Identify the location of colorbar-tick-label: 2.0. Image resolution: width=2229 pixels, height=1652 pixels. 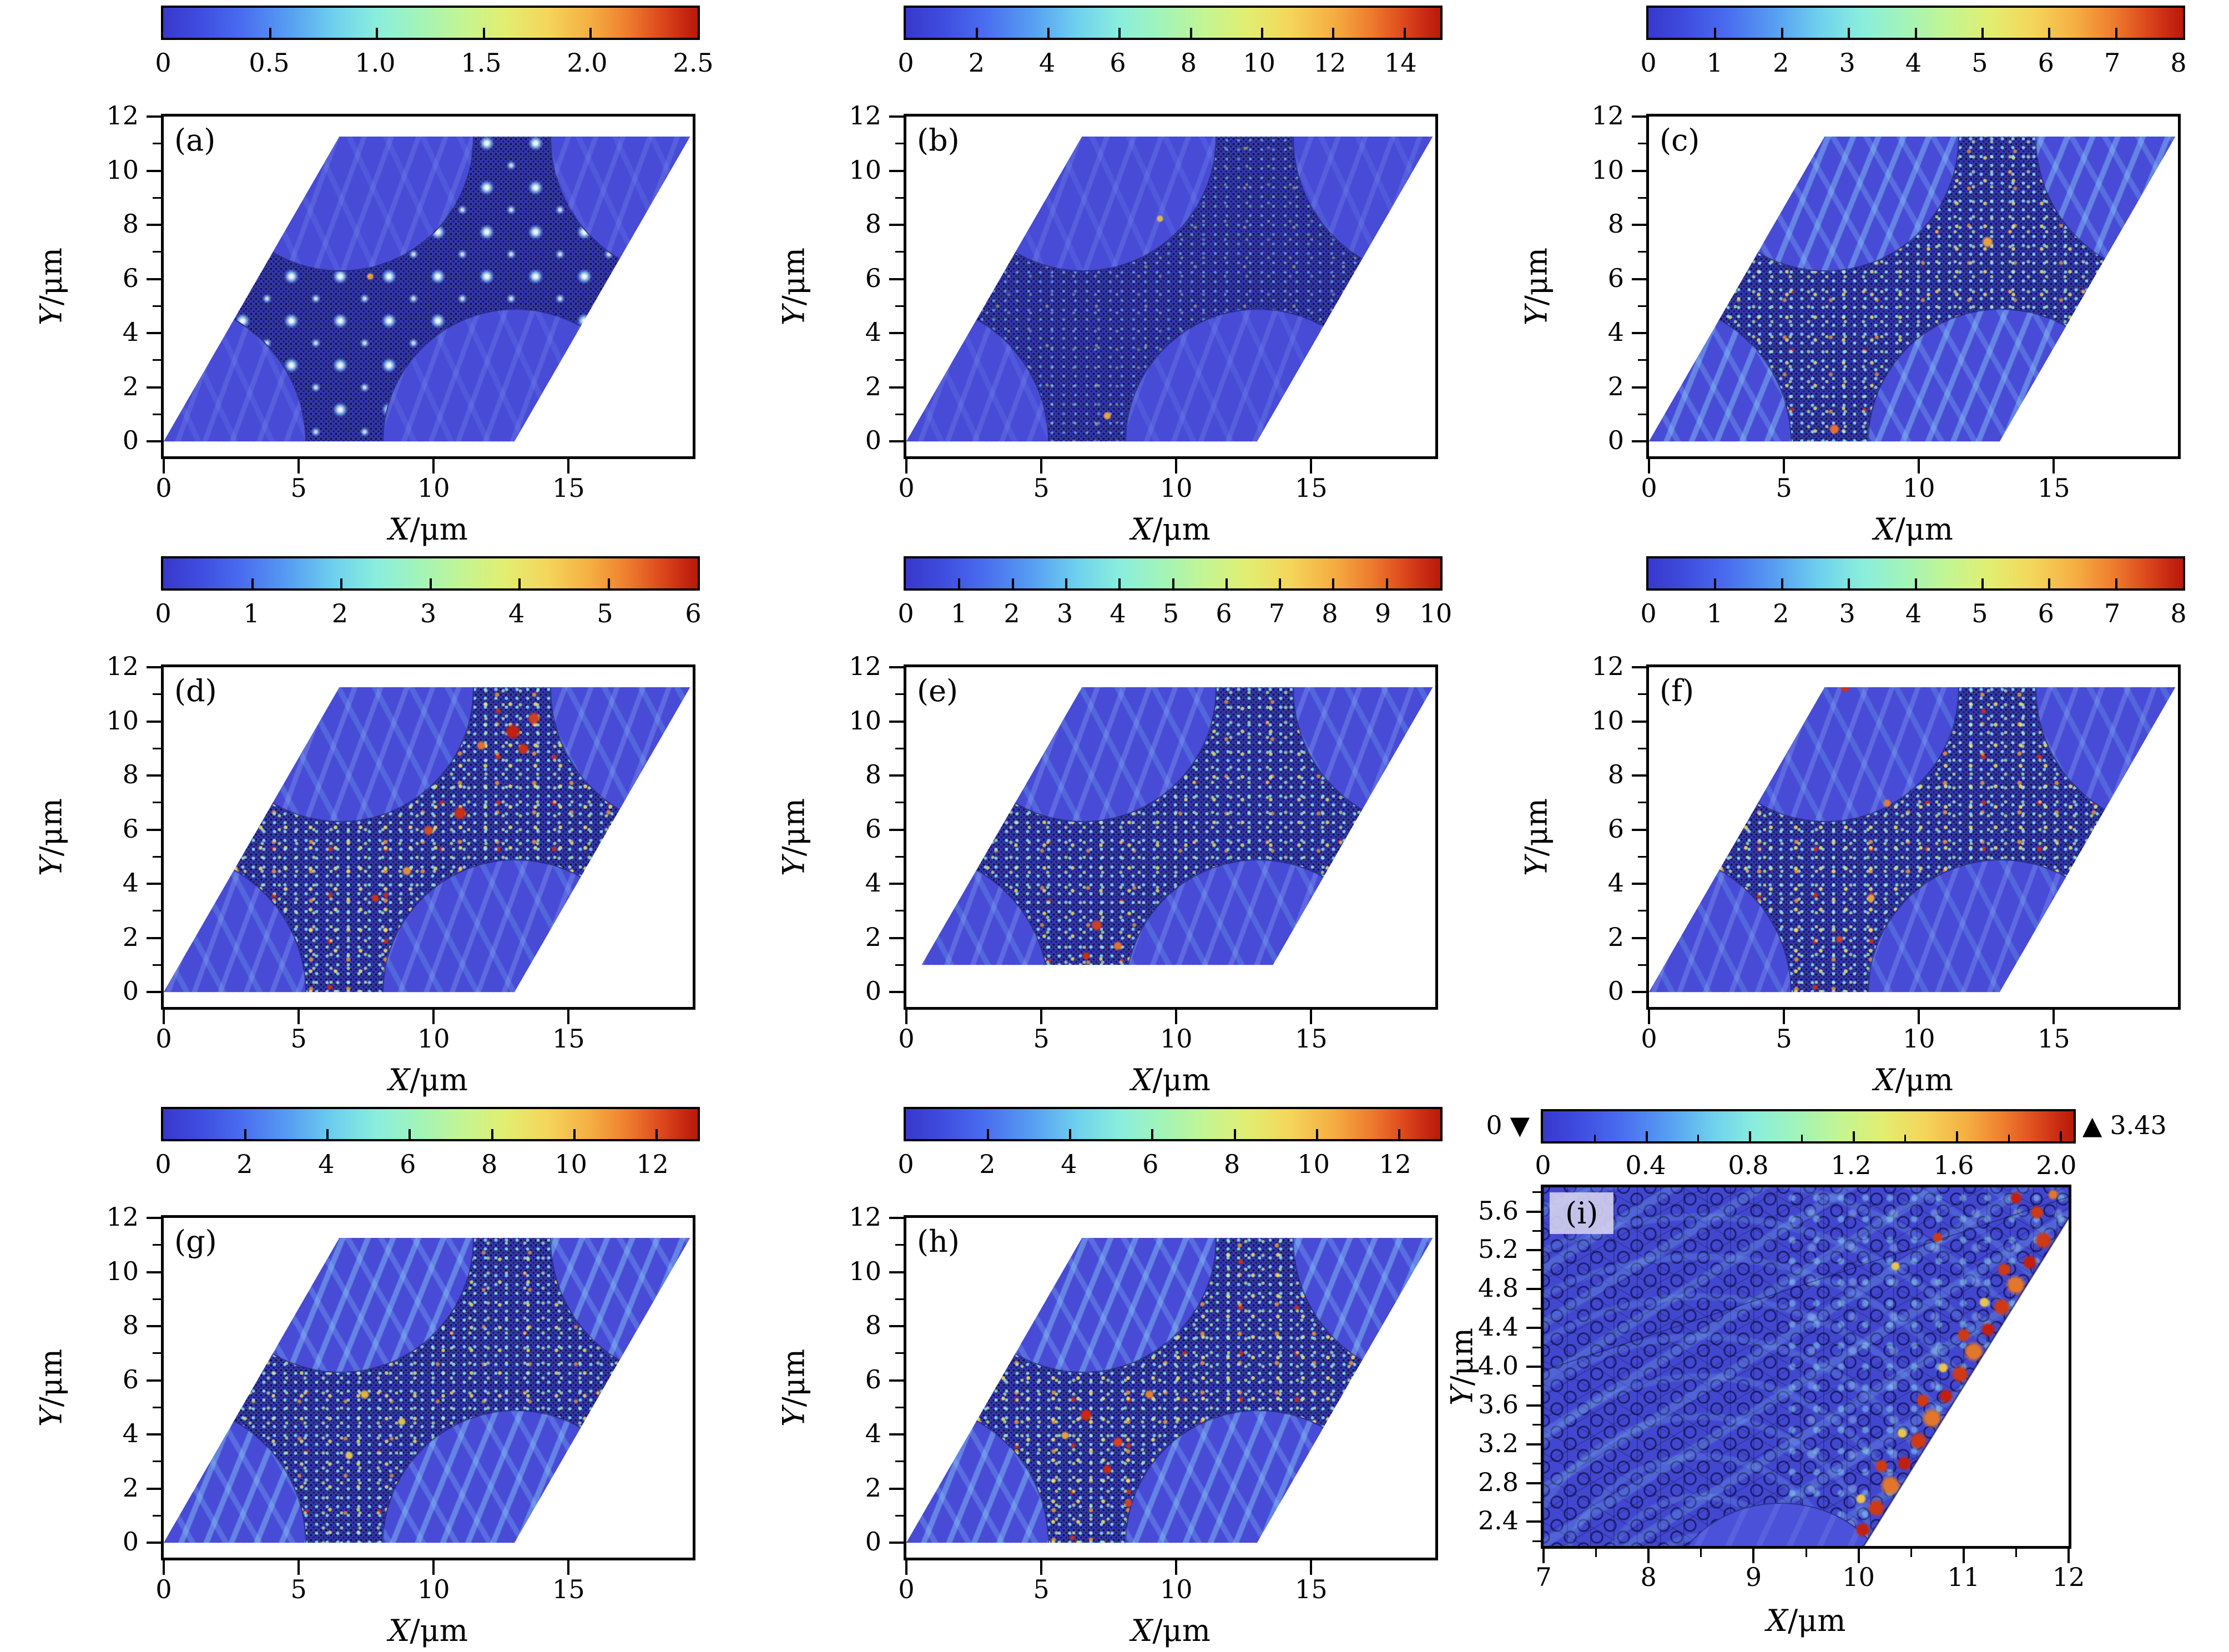
(2056, 1165).